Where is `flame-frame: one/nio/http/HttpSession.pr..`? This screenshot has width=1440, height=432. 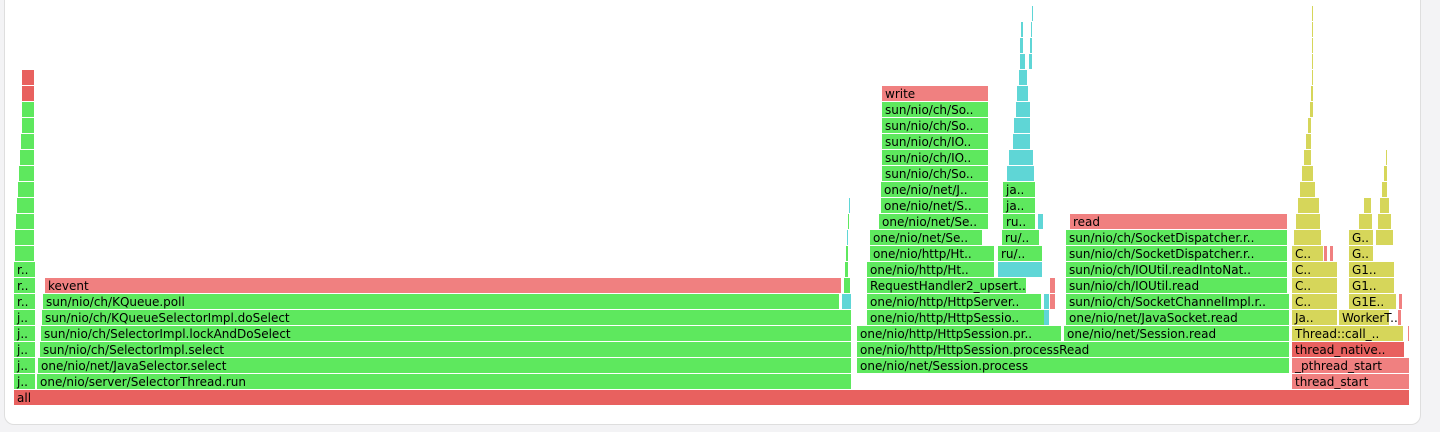 flame-frame: one/nio/http/HttpSession.pr.. is located at coordinates (959, 333).